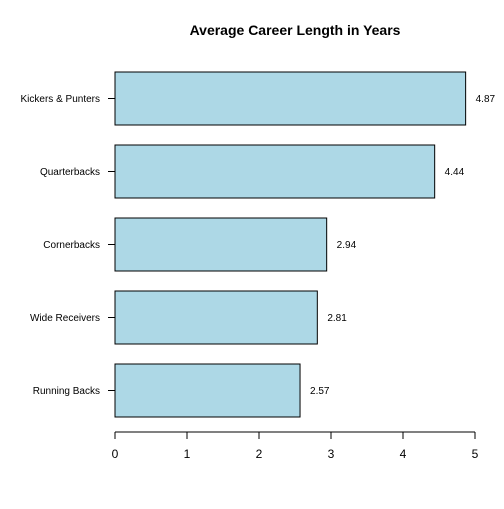  Describe the element at coordinates (187, 454) in the screenshot. I see `x-tick-label: 1` at that location.